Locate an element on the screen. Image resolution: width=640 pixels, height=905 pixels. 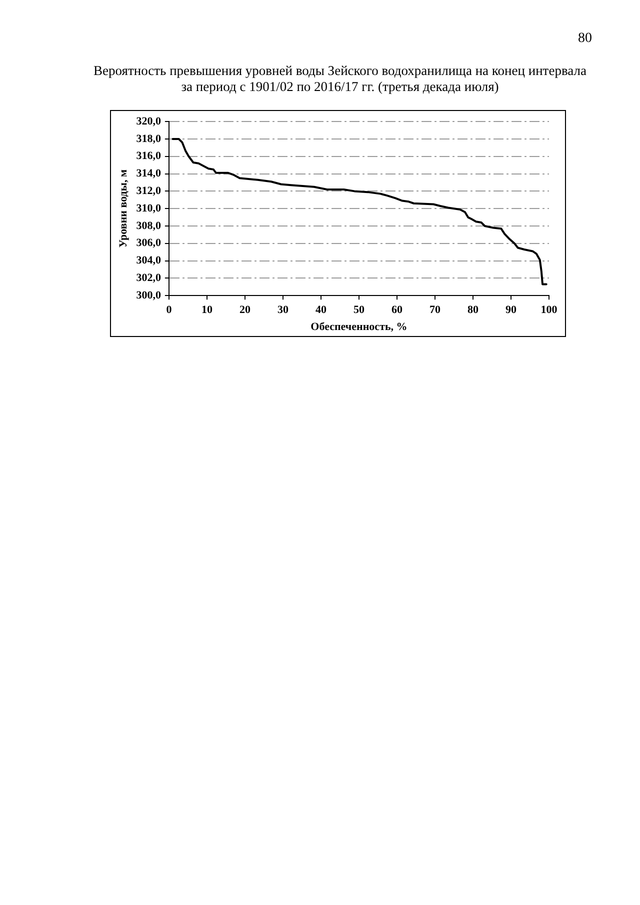
y-axis-title: Уровни воды, м is located at coordinates (123, 208).